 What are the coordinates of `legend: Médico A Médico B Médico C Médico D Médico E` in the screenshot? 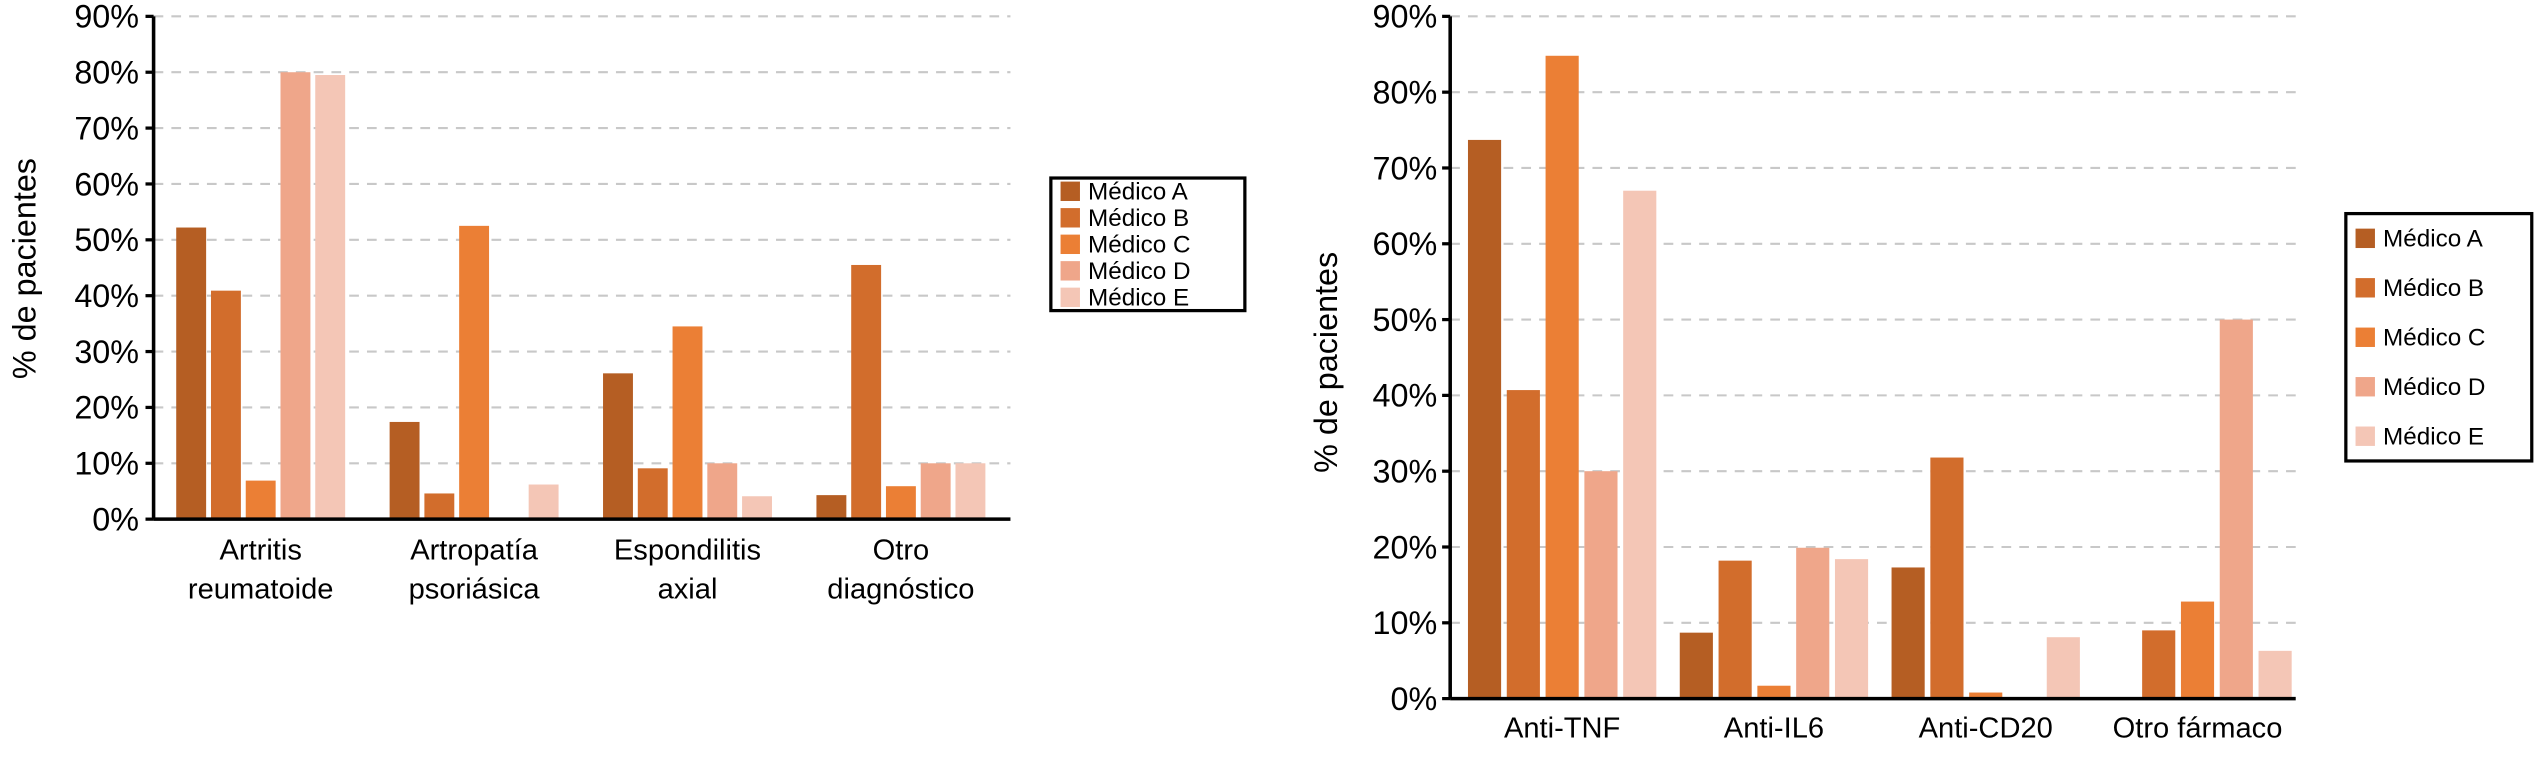 It's located at (2439, 337).